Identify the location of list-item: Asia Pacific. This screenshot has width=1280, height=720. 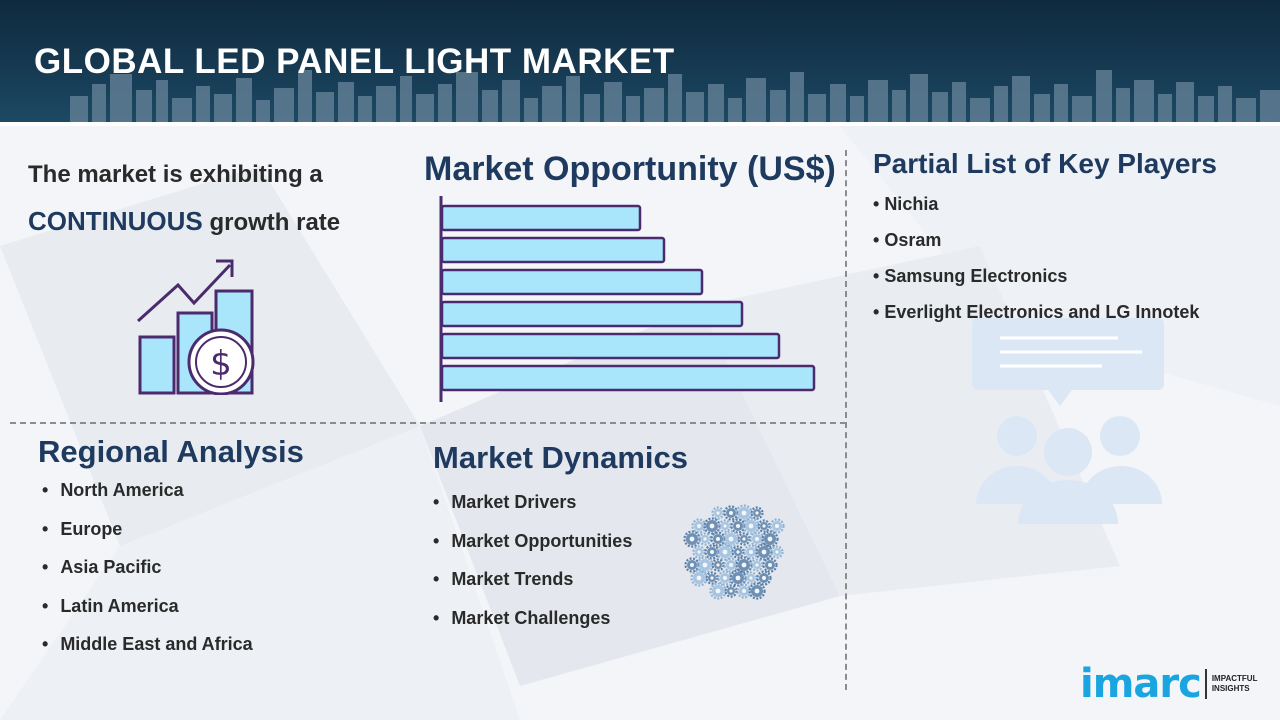
(147, 574).